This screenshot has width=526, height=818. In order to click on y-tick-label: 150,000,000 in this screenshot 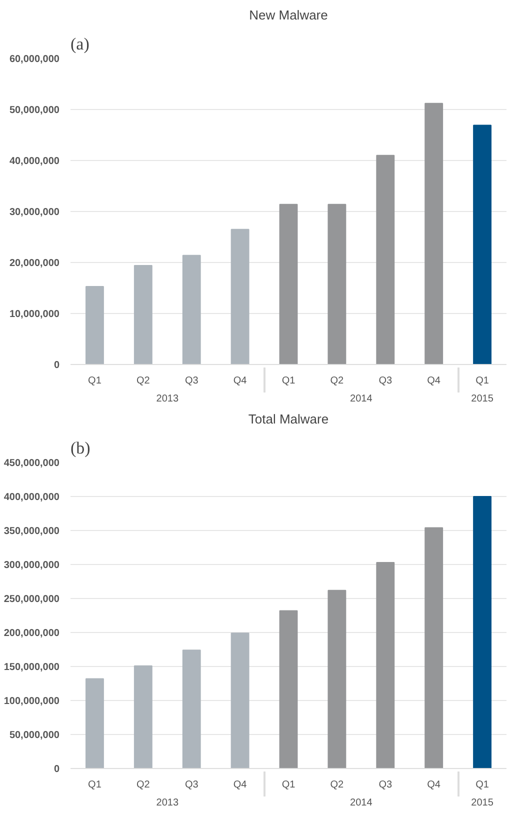, I will do `click(32, 667)`.